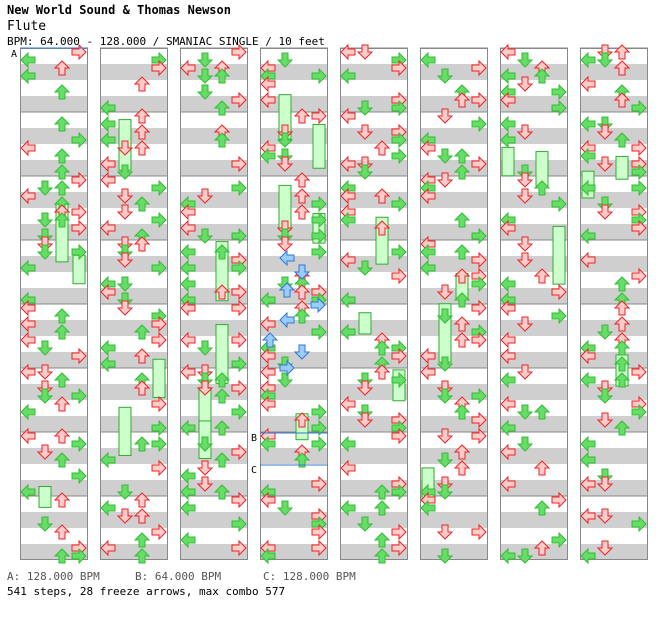  Describe the element at coordinates (53, 576) in the screenshot. I see `bpm-legend-a: A: 128.000 BPM` at that location.